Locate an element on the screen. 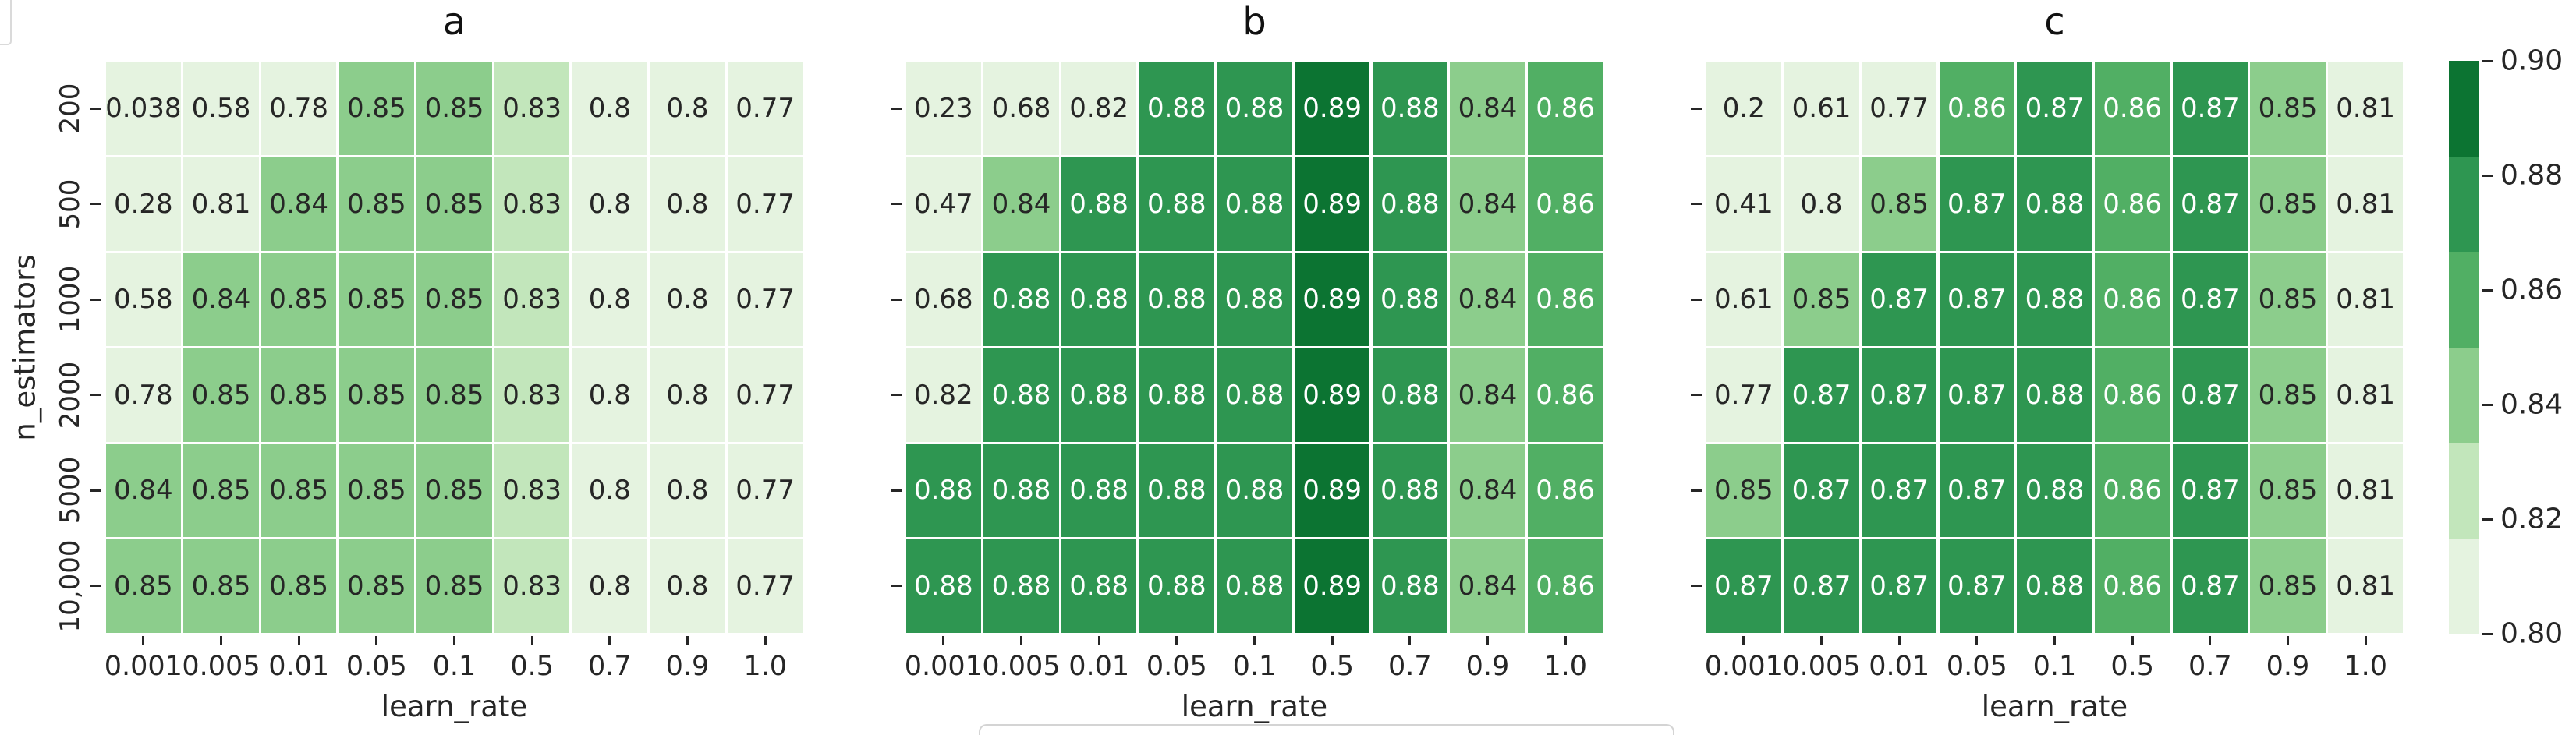  x-tick-label: 0.7 is located at coordinates (2210, 666).